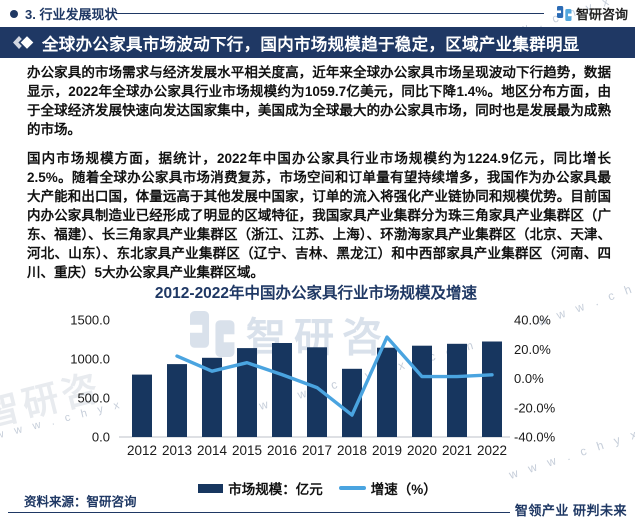 The height and width of the screenshot is (527, 635). What do you see at coordinates (14, 14) in the screenshot?
I see `section-bullet-icon` at bounding box center [14, 14].